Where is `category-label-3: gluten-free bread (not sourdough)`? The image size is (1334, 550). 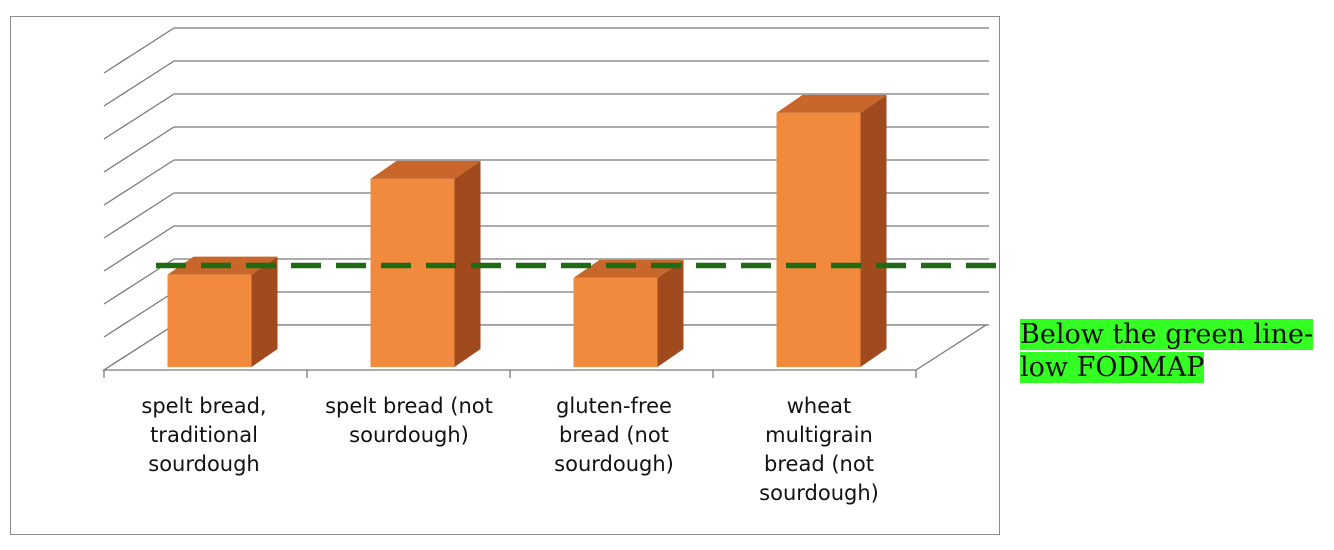 category-label-3: gluten-free bread (not sourdough) is located at coordinates (614, 435).